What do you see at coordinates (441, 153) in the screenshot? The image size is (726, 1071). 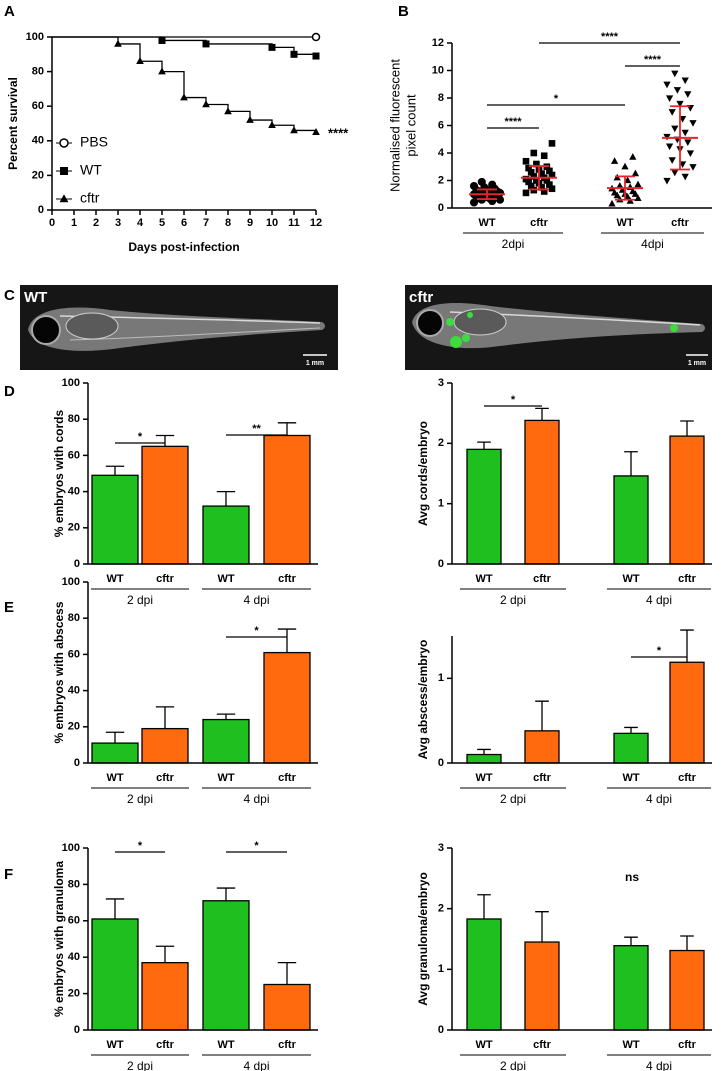 I see `y-tick-label: 4` at bounding box center [441, 153].